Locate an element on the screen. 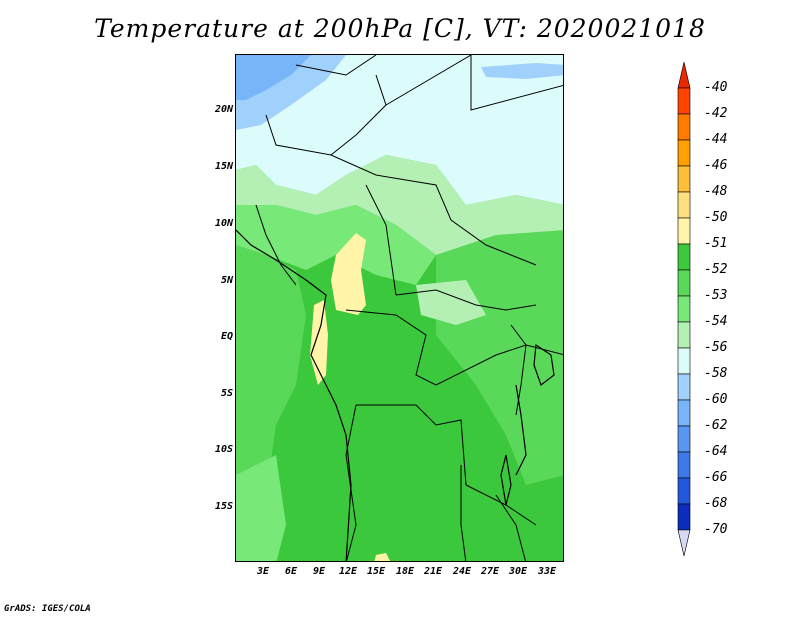 The height and width of the screenshot is (618, 800). field-minus54-band is located at coordinates (399, 205).